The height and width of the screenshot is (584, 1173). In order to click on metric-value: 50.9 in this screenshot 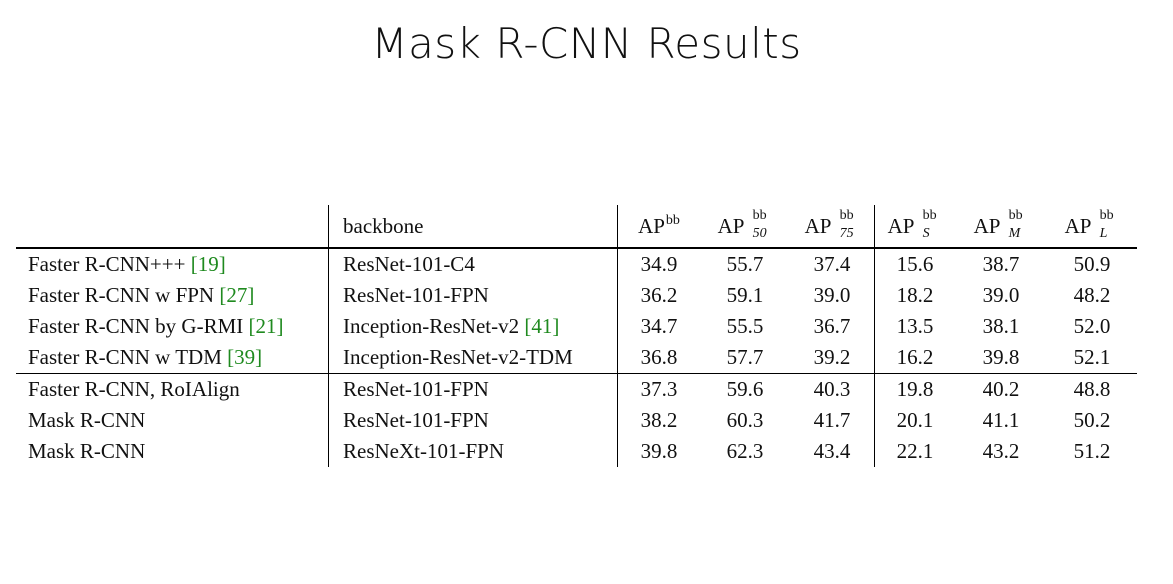, I will do `click(1092, 264)`.